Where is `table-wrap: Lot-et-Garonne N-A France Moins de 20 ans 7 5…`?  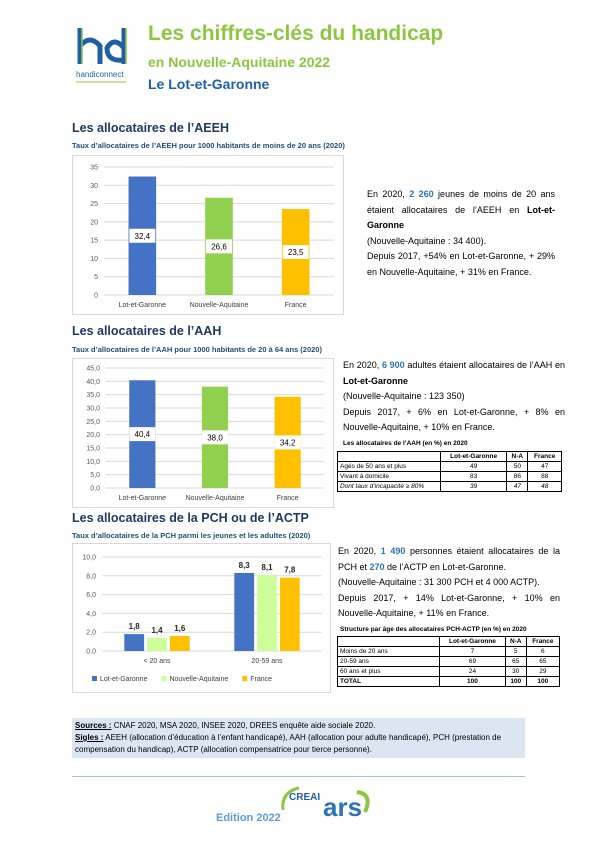 table-wrap: Lot-et-Garonne N-A France Moins de 20 ans 7 5… is located at coordinates (448, 661).